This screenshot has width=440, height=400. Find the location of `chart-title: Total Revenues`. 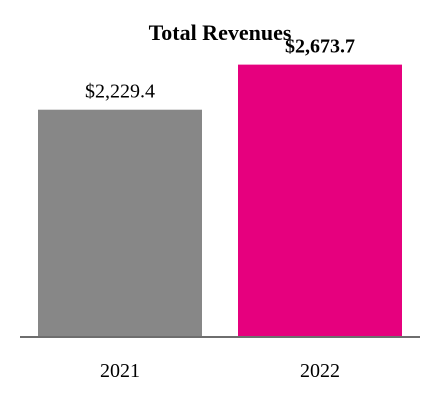

chart-title: Total Revenues is located at coordinates (220, 32).